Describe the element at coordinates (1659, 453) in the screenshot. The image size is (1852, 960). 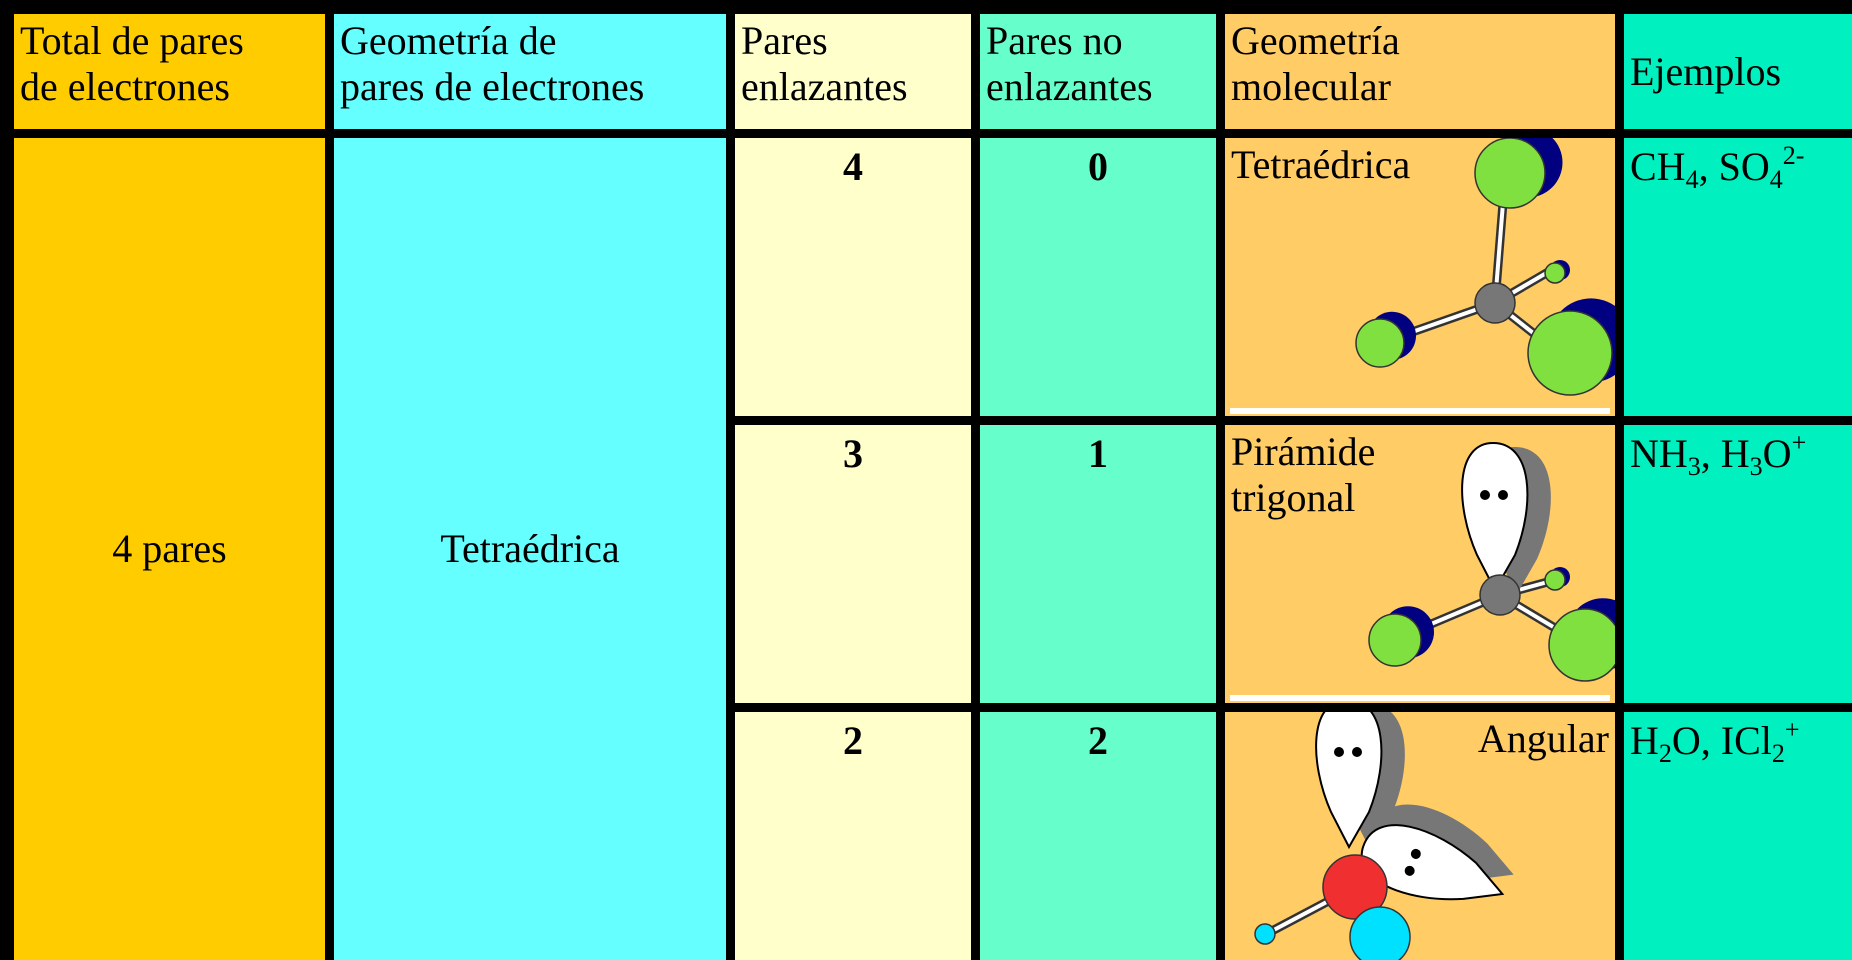
I see `example-text: NH` at that location.